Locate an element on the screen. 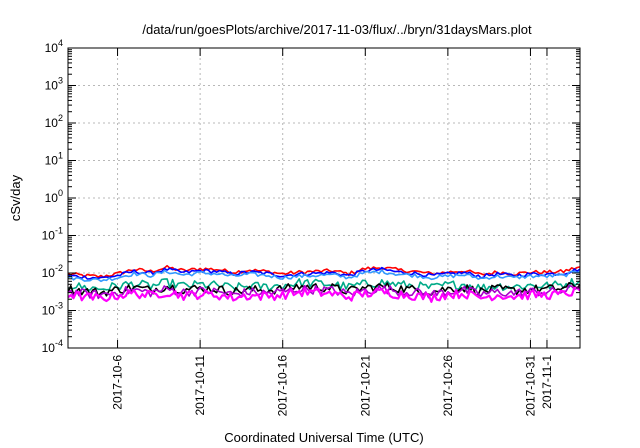 The width and height of the screenshot is (640, 448). x-tick-label: 2017-10-31 is located at coordinates (530, 386).